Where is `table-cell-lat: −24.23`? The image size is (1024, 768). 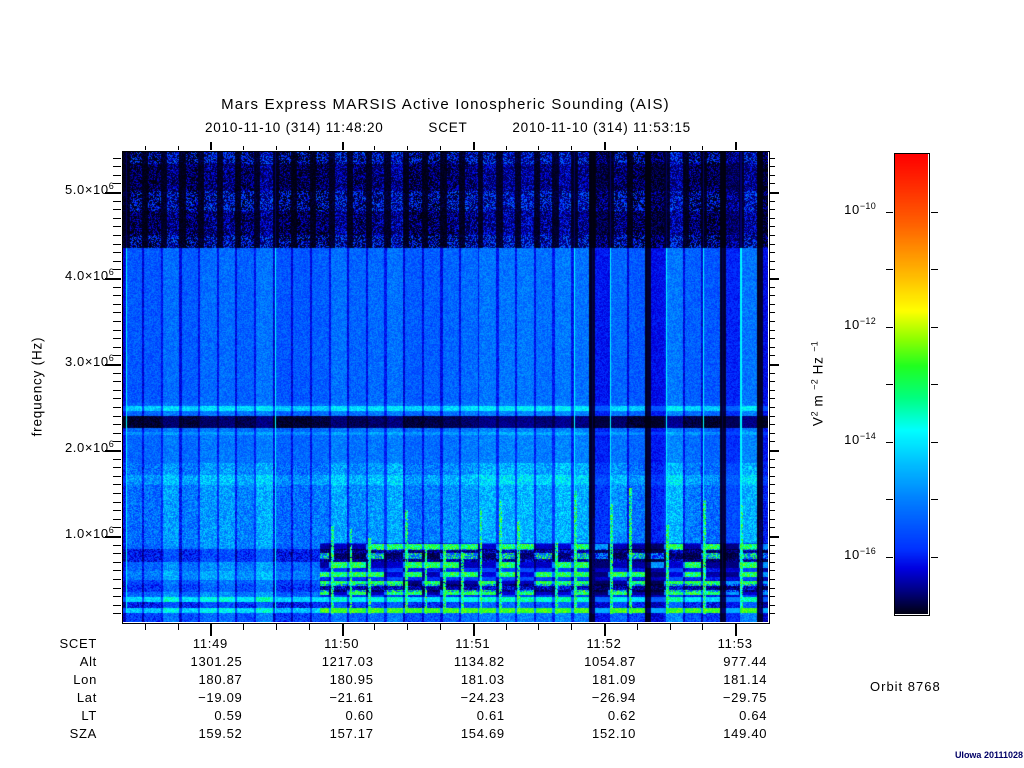
table-cell-lat: −24.23 is located at coordinates (482, 697).